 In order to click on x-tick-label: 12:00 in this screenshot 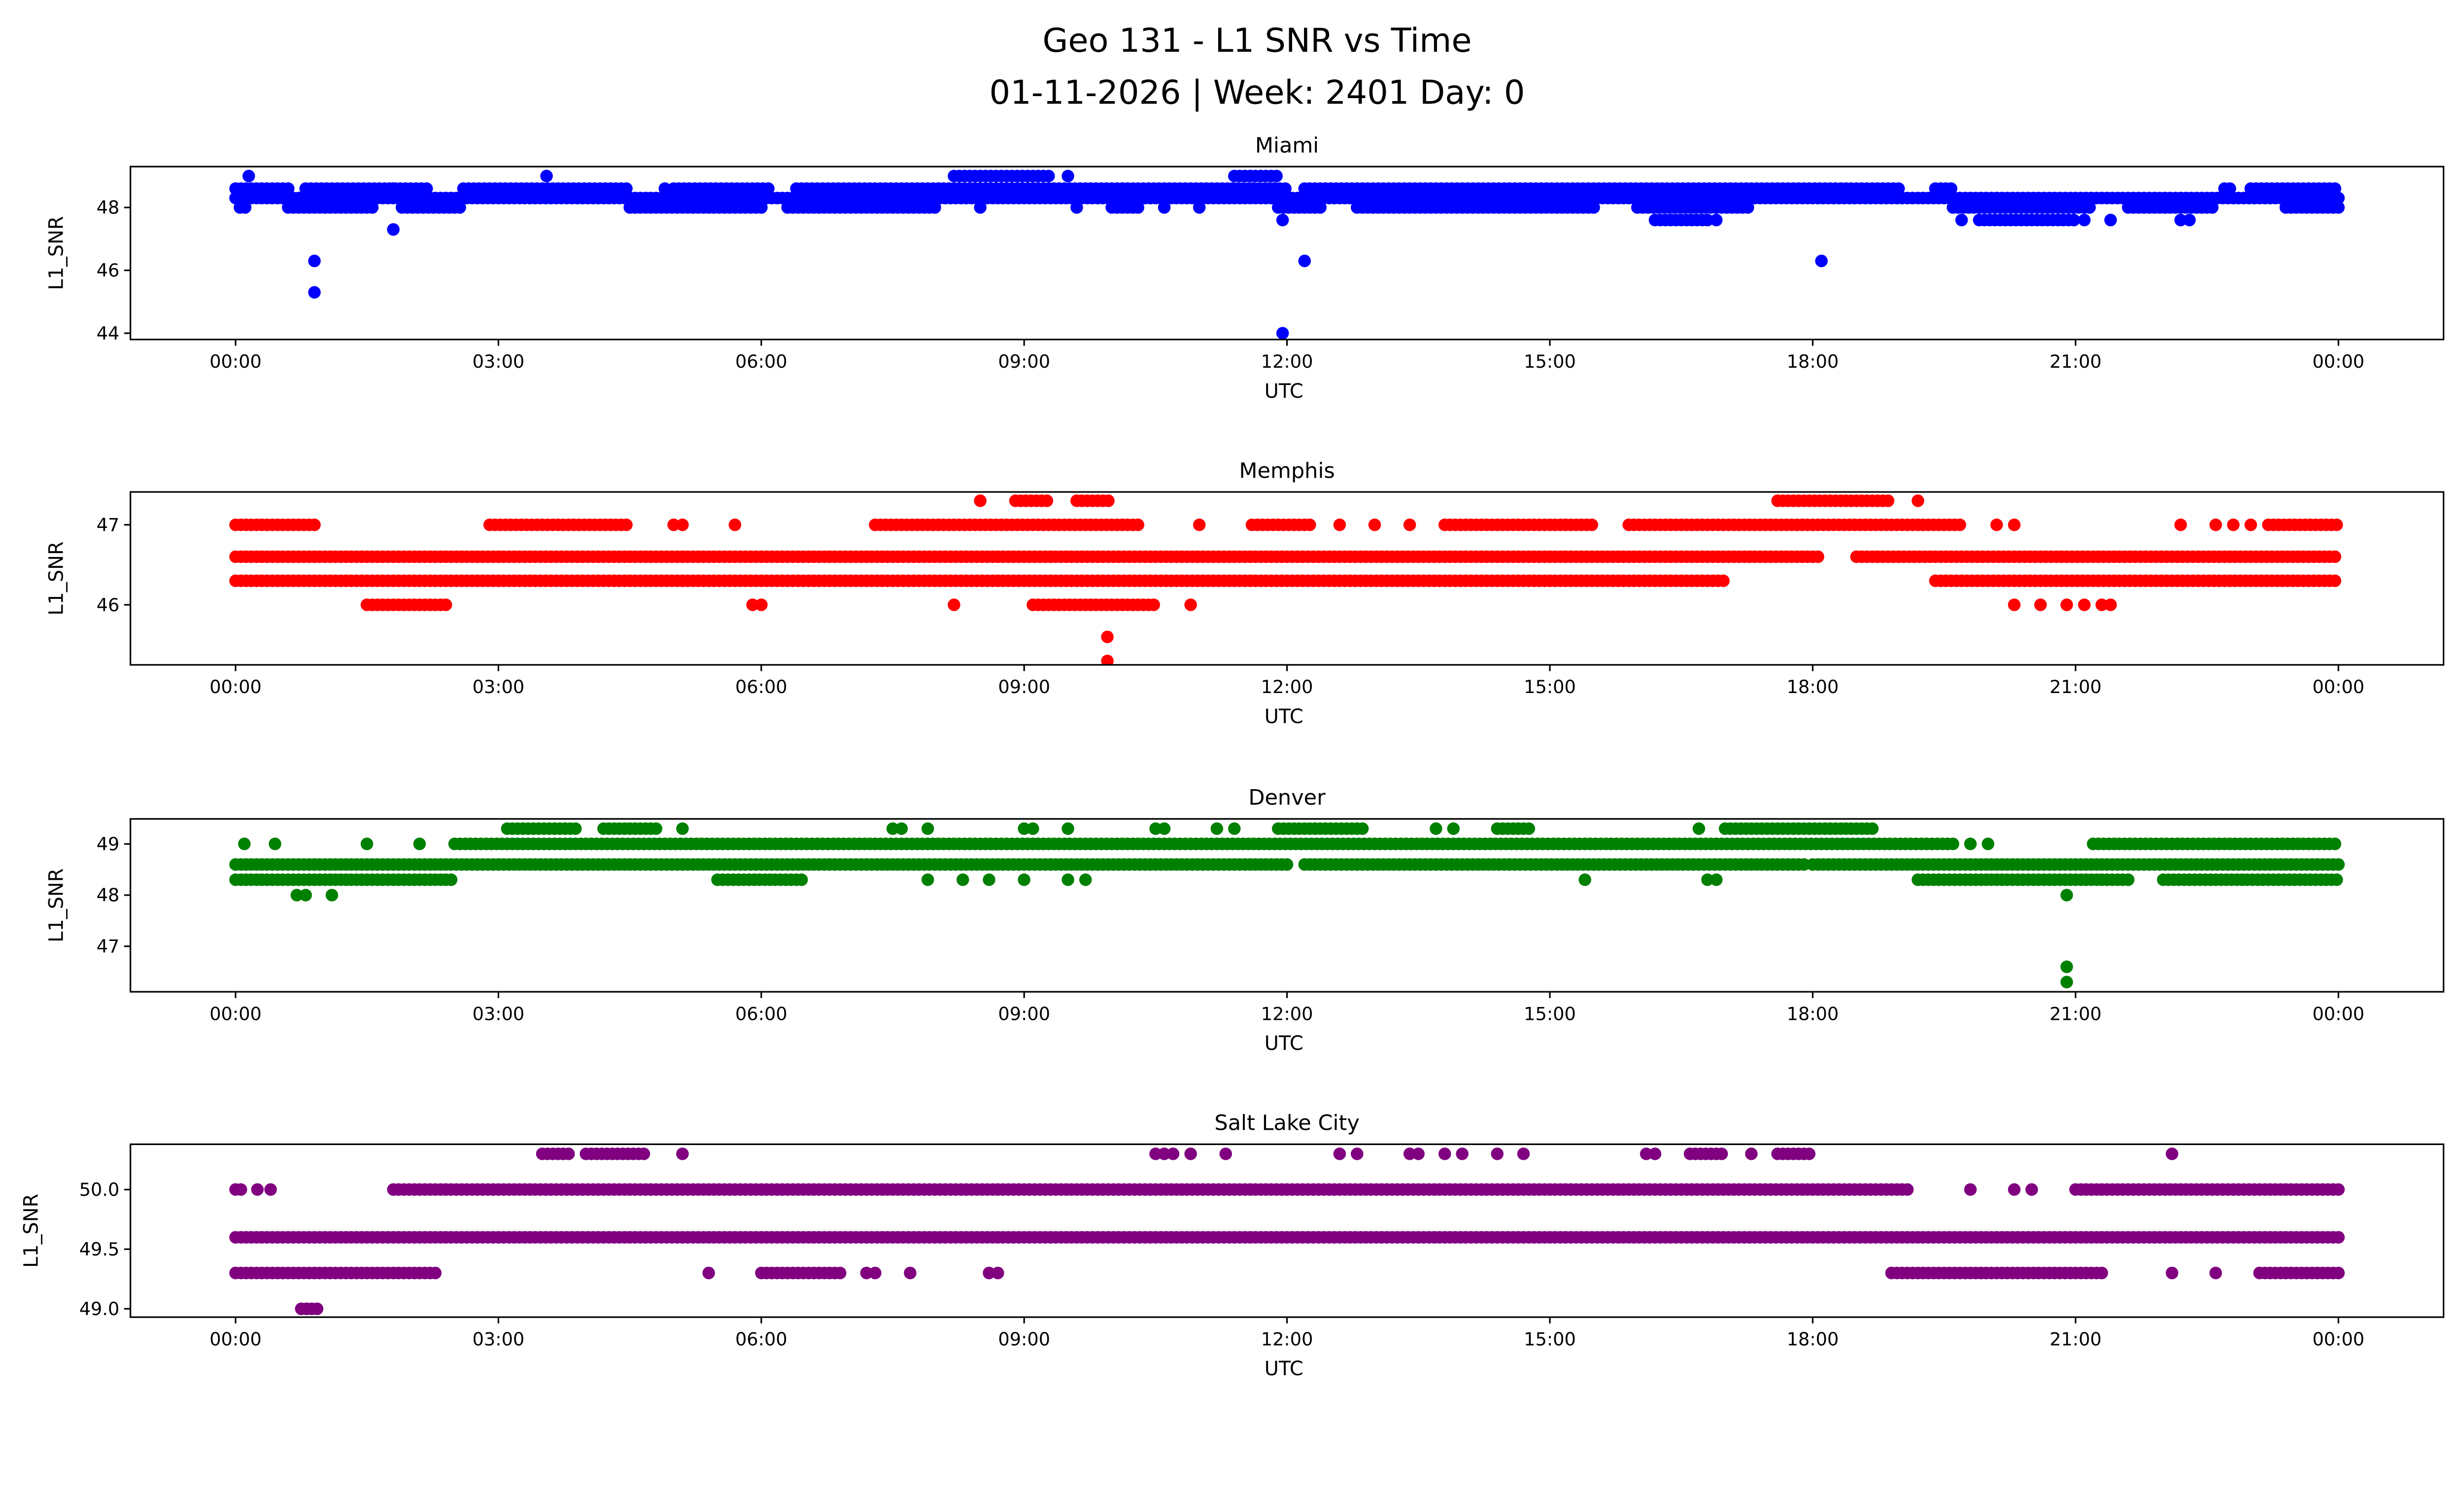, I will do `click(1287, 1014)`.